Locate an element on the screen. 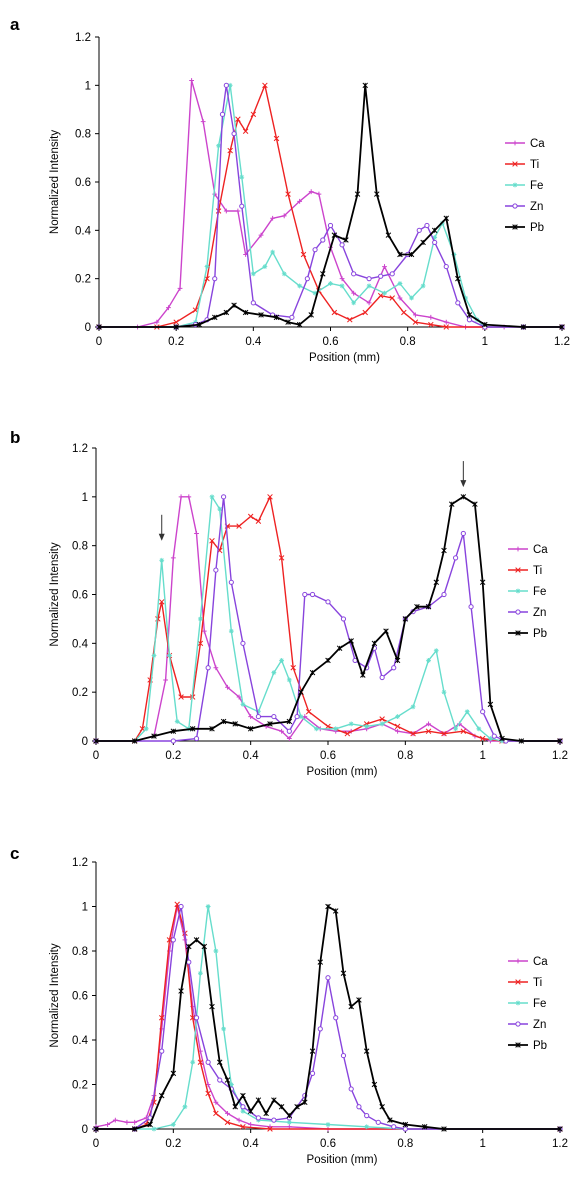  y-tick-label: 0.2 is located at coordinates (80, 1086).